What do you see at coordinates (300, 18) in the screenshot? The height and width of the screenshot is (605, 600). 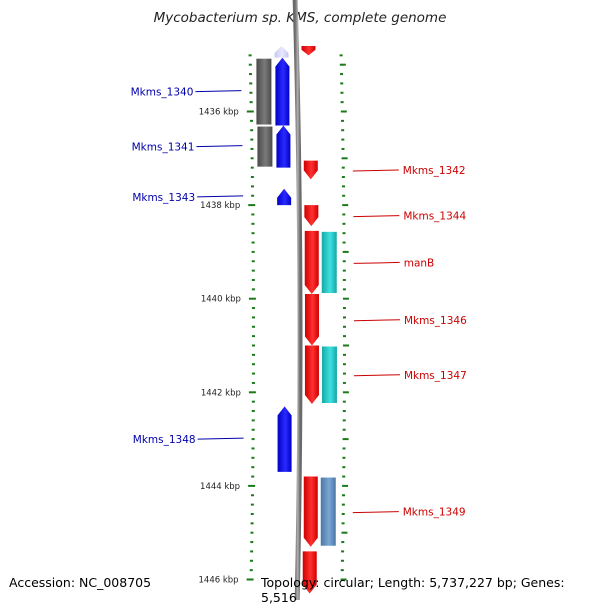 I see `map-title: Mycobacterium sp. KMS, complete genome` at bounding box center [300, 18].